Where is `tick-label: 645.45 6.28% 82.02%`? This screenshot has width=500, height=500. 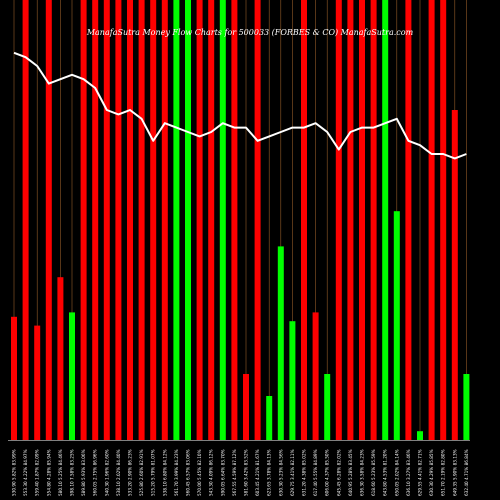 tick-label: 645.45 6.28% 82.02% is located at coordinates (338, 472).